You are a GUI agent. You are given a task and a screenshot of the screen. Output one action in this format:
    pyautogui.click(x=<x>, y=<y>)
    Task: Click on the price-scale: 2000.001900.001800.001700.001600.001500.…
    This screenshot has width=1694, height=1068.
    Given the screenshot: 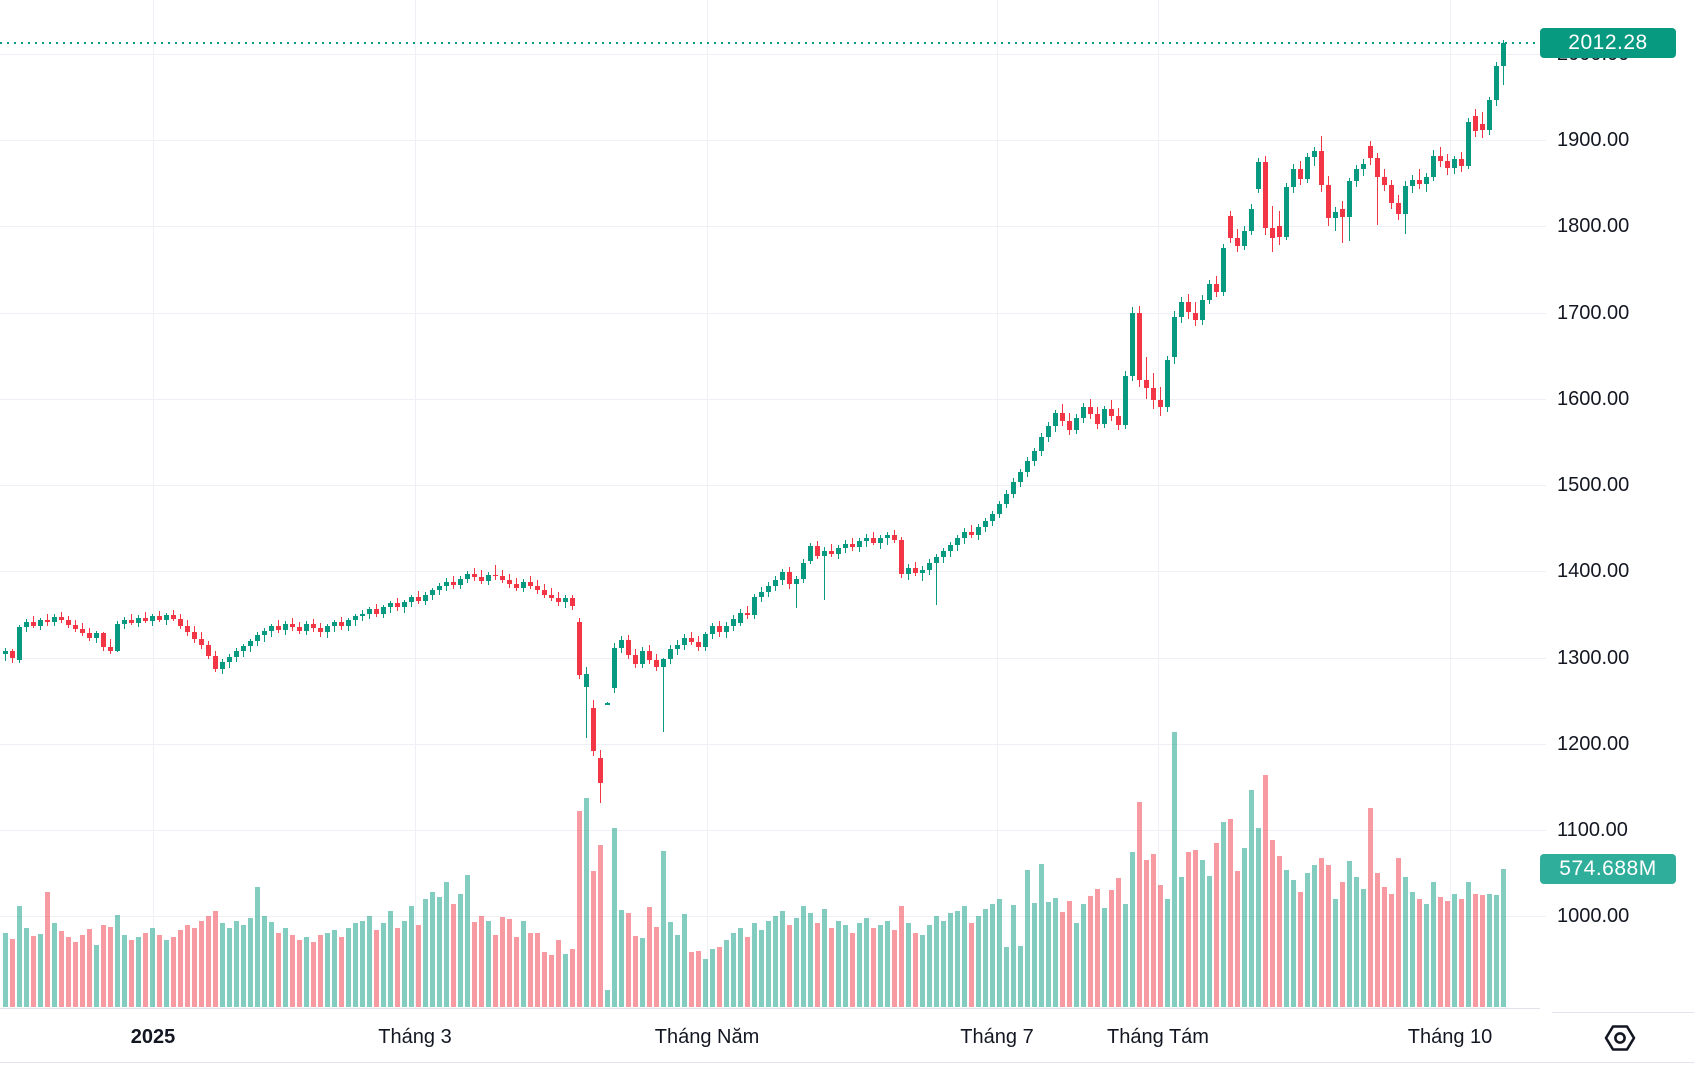 What is the action you would take?
    pyautogui.click(x=1617, y=504)
    